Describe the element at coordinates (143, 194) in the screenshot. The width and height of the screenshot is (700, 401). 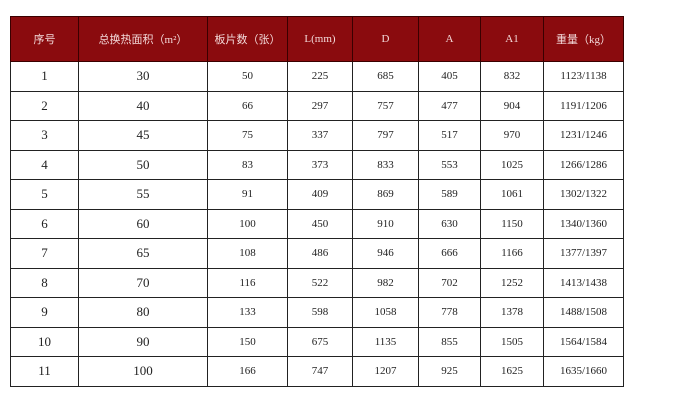
I see `table-cell: 55` at that location.